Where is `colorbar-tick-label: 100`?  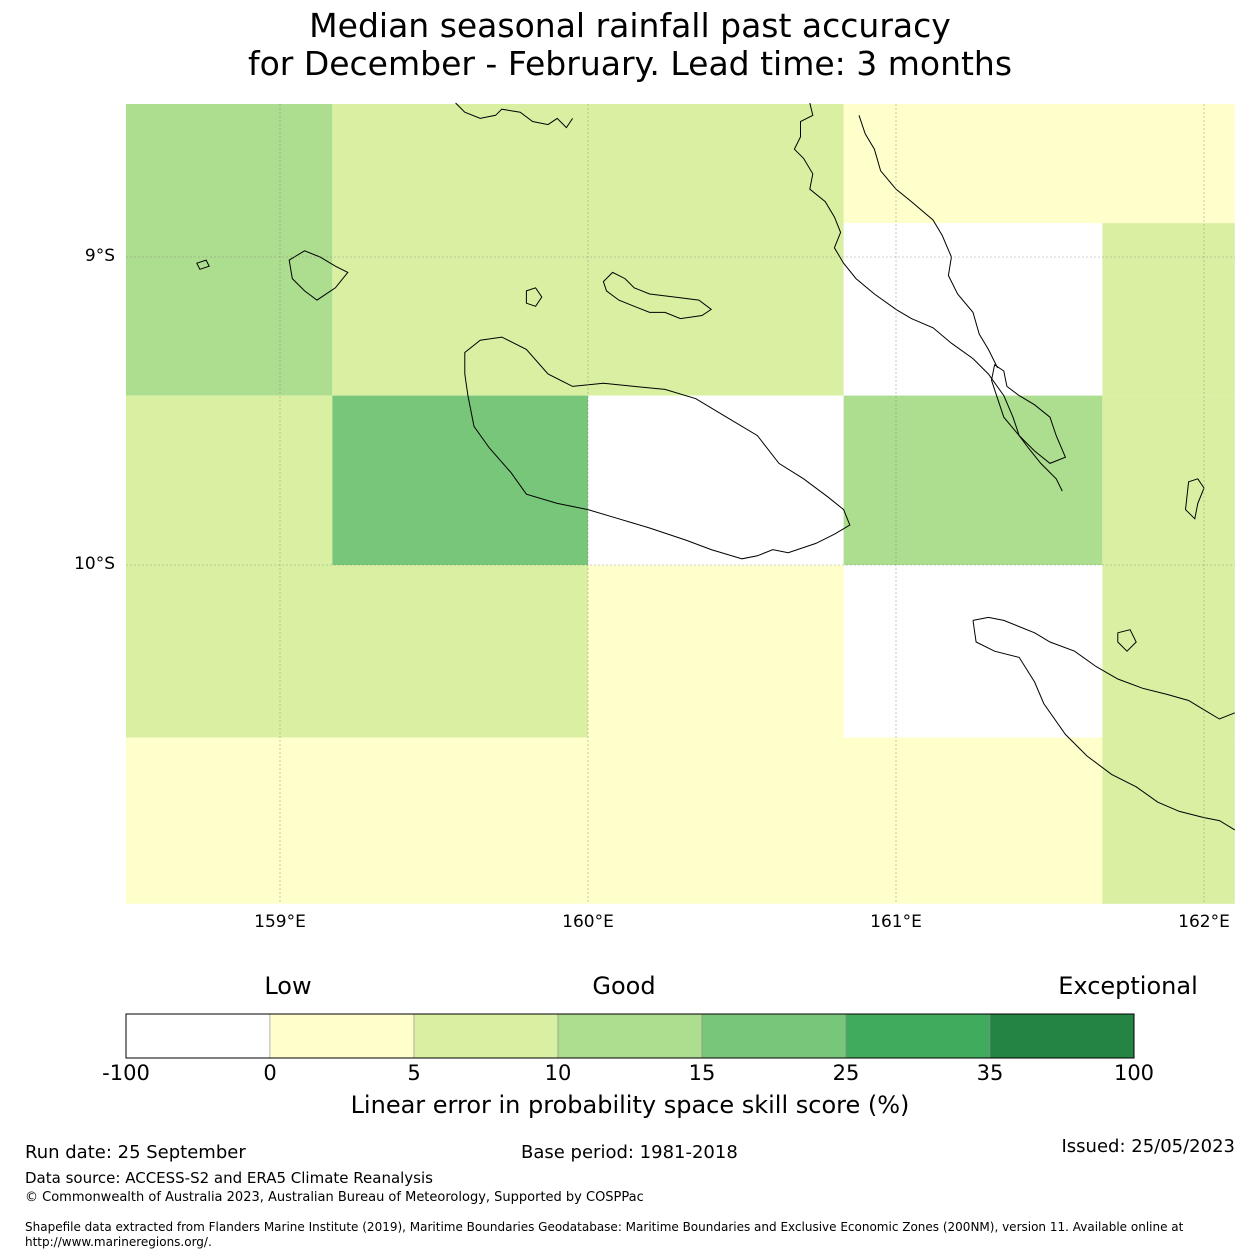 colorbar-tick-label: 100 is located at coordinates (1134, 1073).